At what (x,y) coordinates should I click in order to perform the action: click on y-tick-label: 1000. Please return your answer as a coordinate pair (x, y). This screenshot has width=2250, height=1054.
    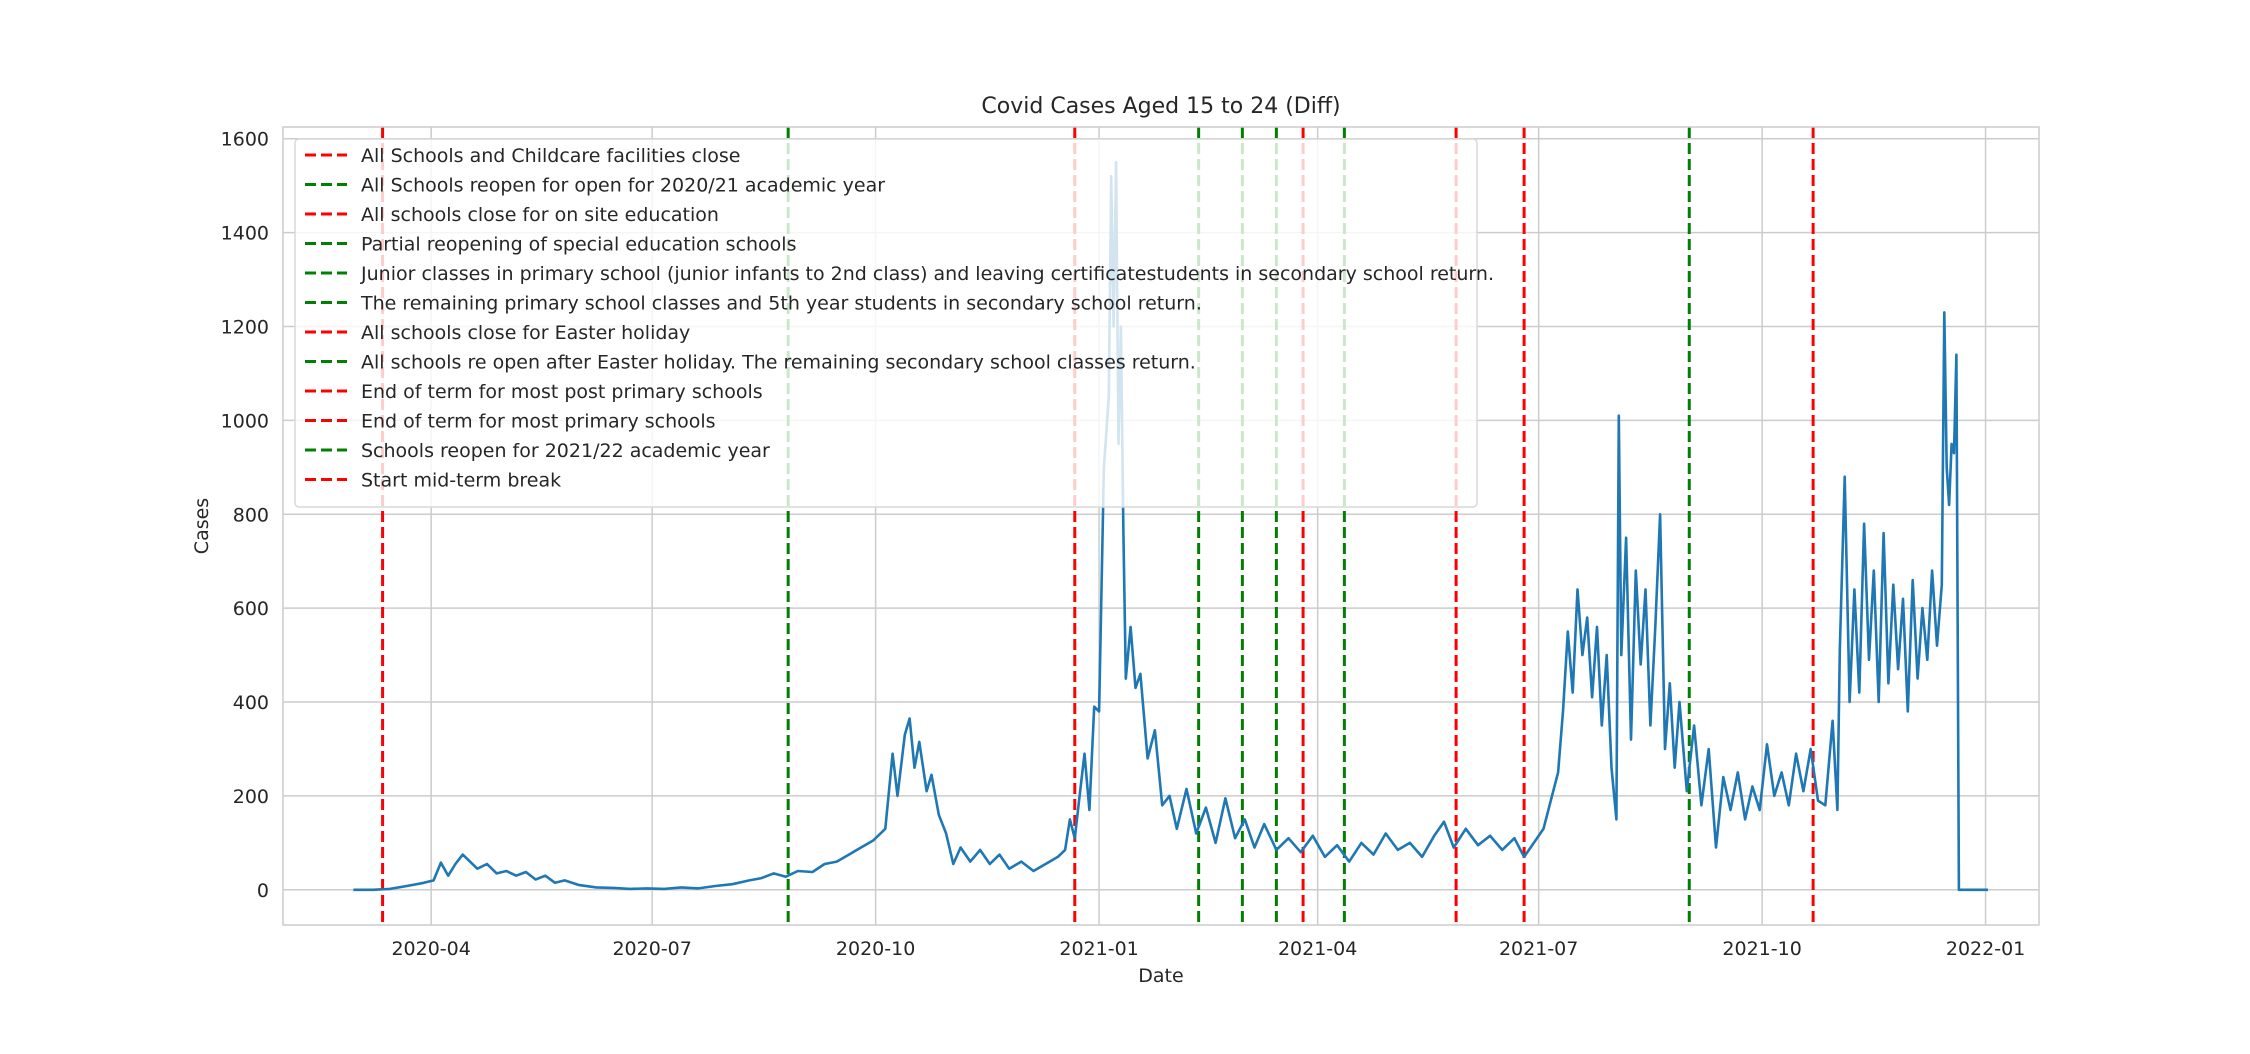
    Looking at the image, I should click on (245, 421).